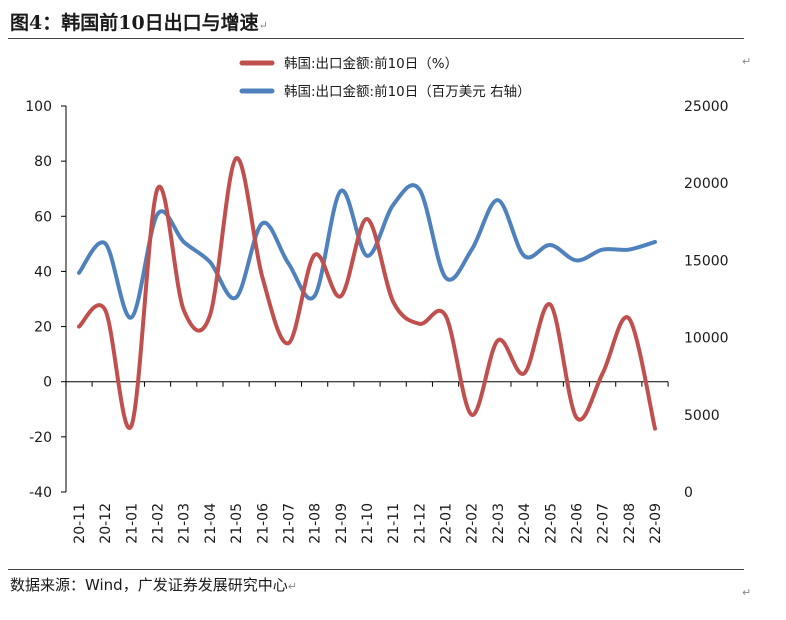 The height and width of the screenshot is (620, 786). What do you see at coordinates (688, 493) in the screenshot?
I see `right-tick-label: 0` at bounding box center [688, 493].